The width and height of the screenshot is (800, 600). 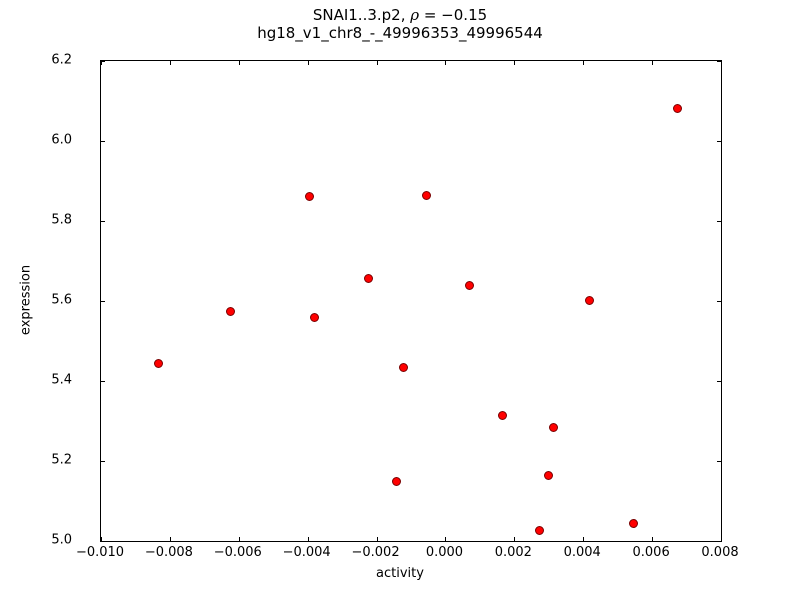 What do you see at coordinates (400, 33) in the screenshot?
I see `chart-title-line-2: hg18_v1_chr8_-_49996353_49996544` at bounding box center [400, 33].